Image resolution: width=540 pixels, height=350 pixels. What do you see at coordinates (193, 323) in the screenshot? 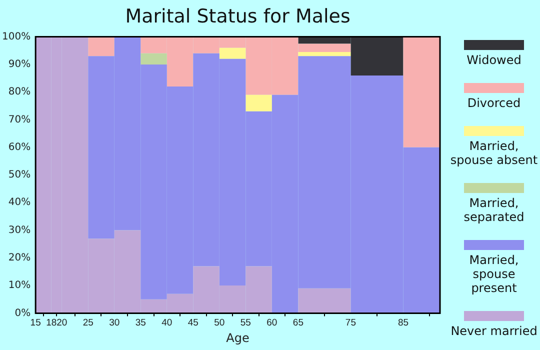
I see `x-tick-label: 45` at bounding box center [193, 323].